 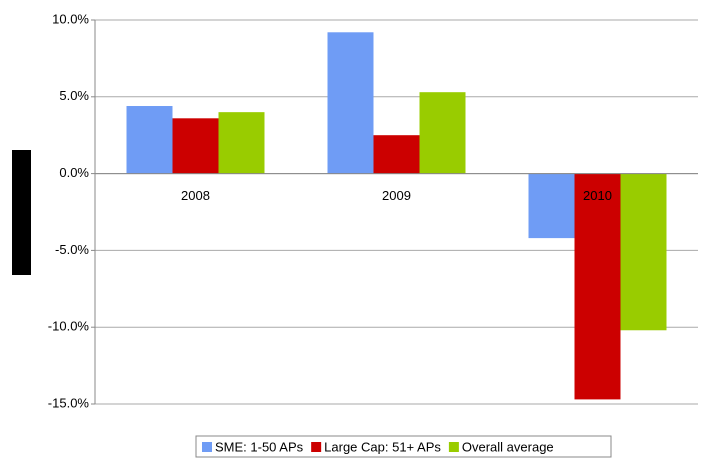 What do you see at coordinates (69, 326) in the screenshot?
I see `y-tick-label: -10.0%` at bounding box center [69, 326].